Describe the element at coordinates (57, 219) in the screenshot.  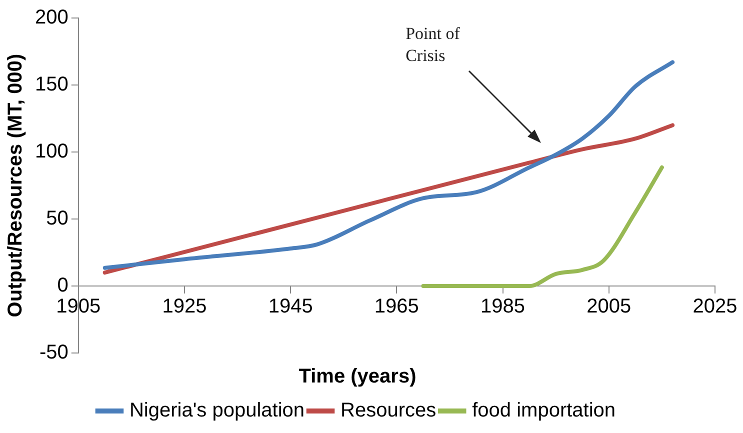
I see `y-tick-label: 50` at that location.